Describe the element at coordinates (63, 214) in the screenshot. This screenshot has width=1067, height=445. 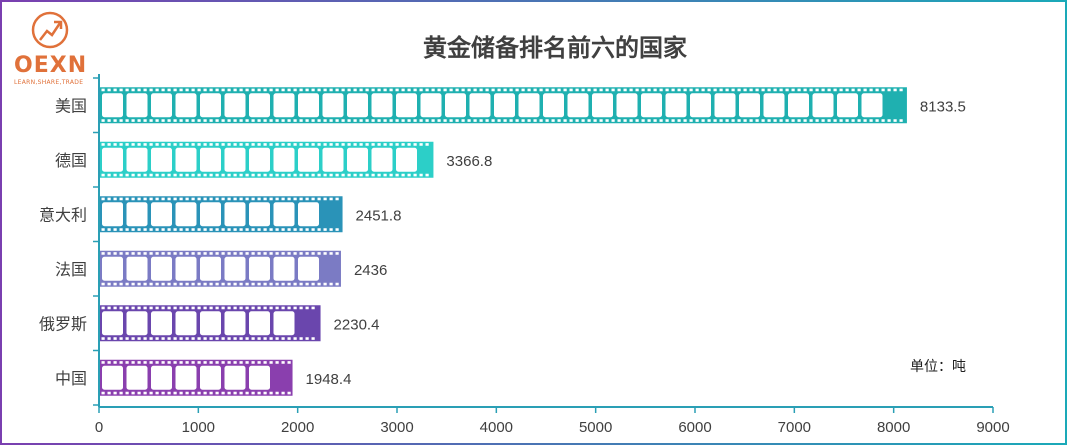
I see `category-label: 意大利` at that location.